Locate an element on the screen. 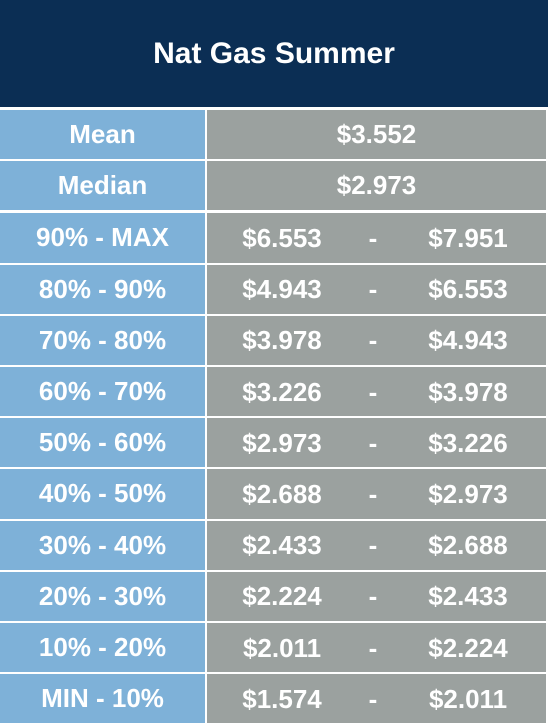 This screenshot has height=724, width=548. row-label: 80% - 90% is located at coordinates (102, 289).